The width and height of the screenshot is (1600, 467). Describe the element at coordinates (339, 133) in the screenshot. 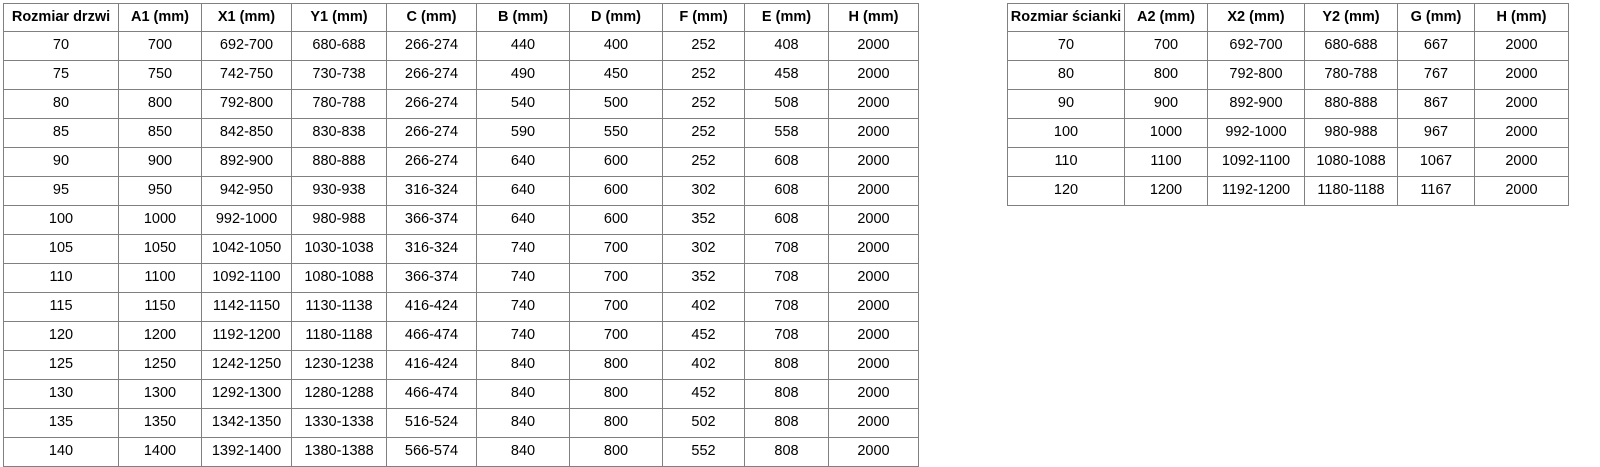

I see `door-spec-cell: 830-838` at that location.